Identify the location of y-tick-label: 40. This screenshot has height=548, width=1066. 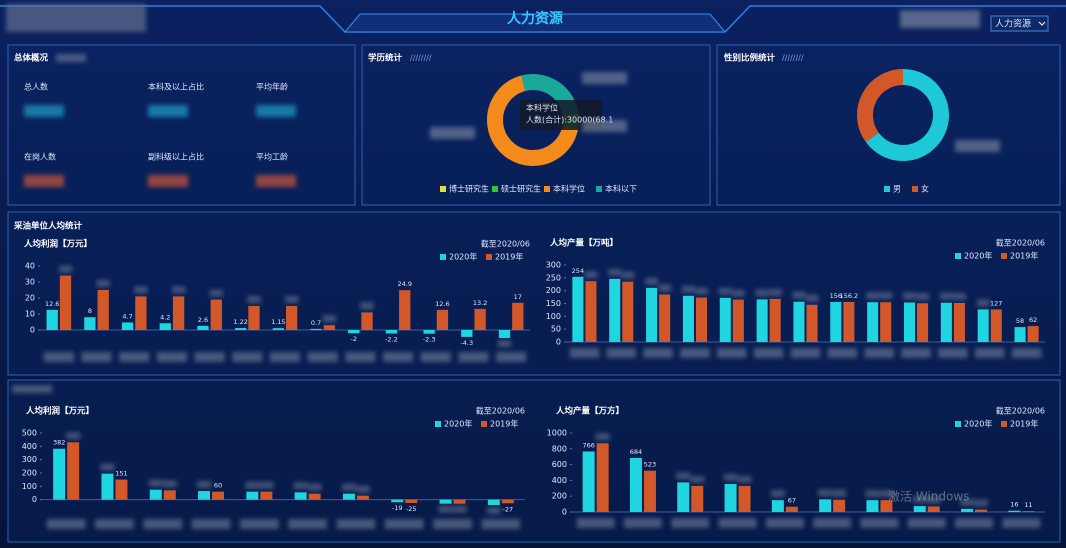
(30, 266).